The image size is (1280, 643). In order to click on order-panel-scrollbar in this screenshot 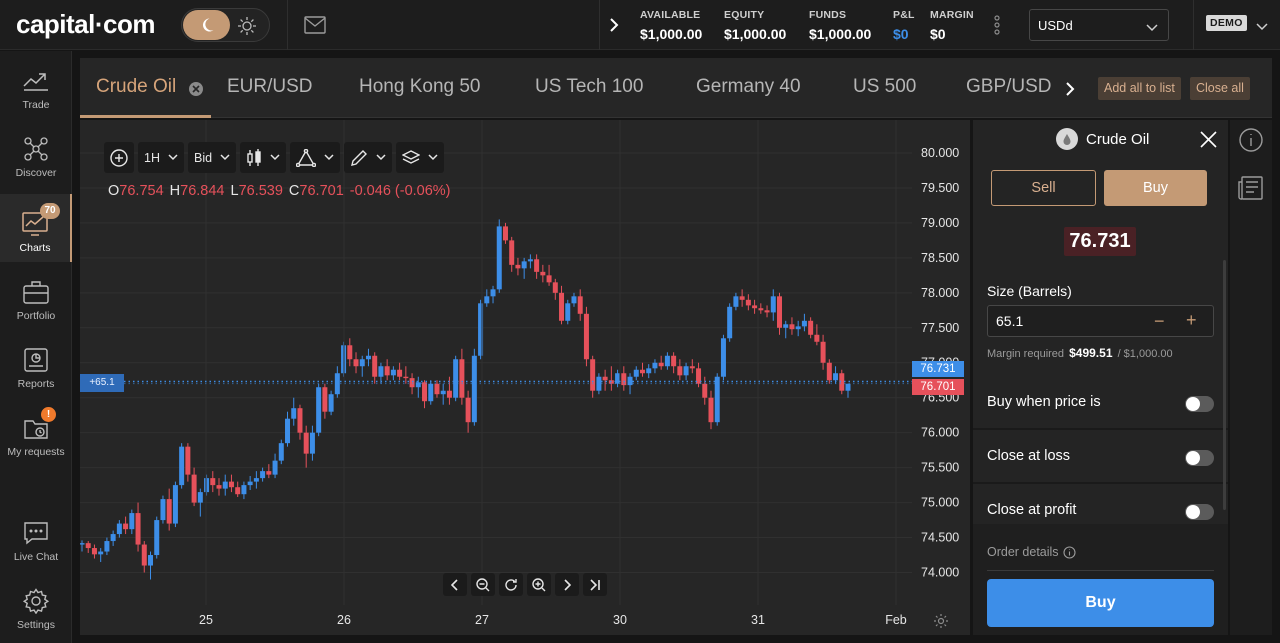, I will do `click(1224, 385)`.